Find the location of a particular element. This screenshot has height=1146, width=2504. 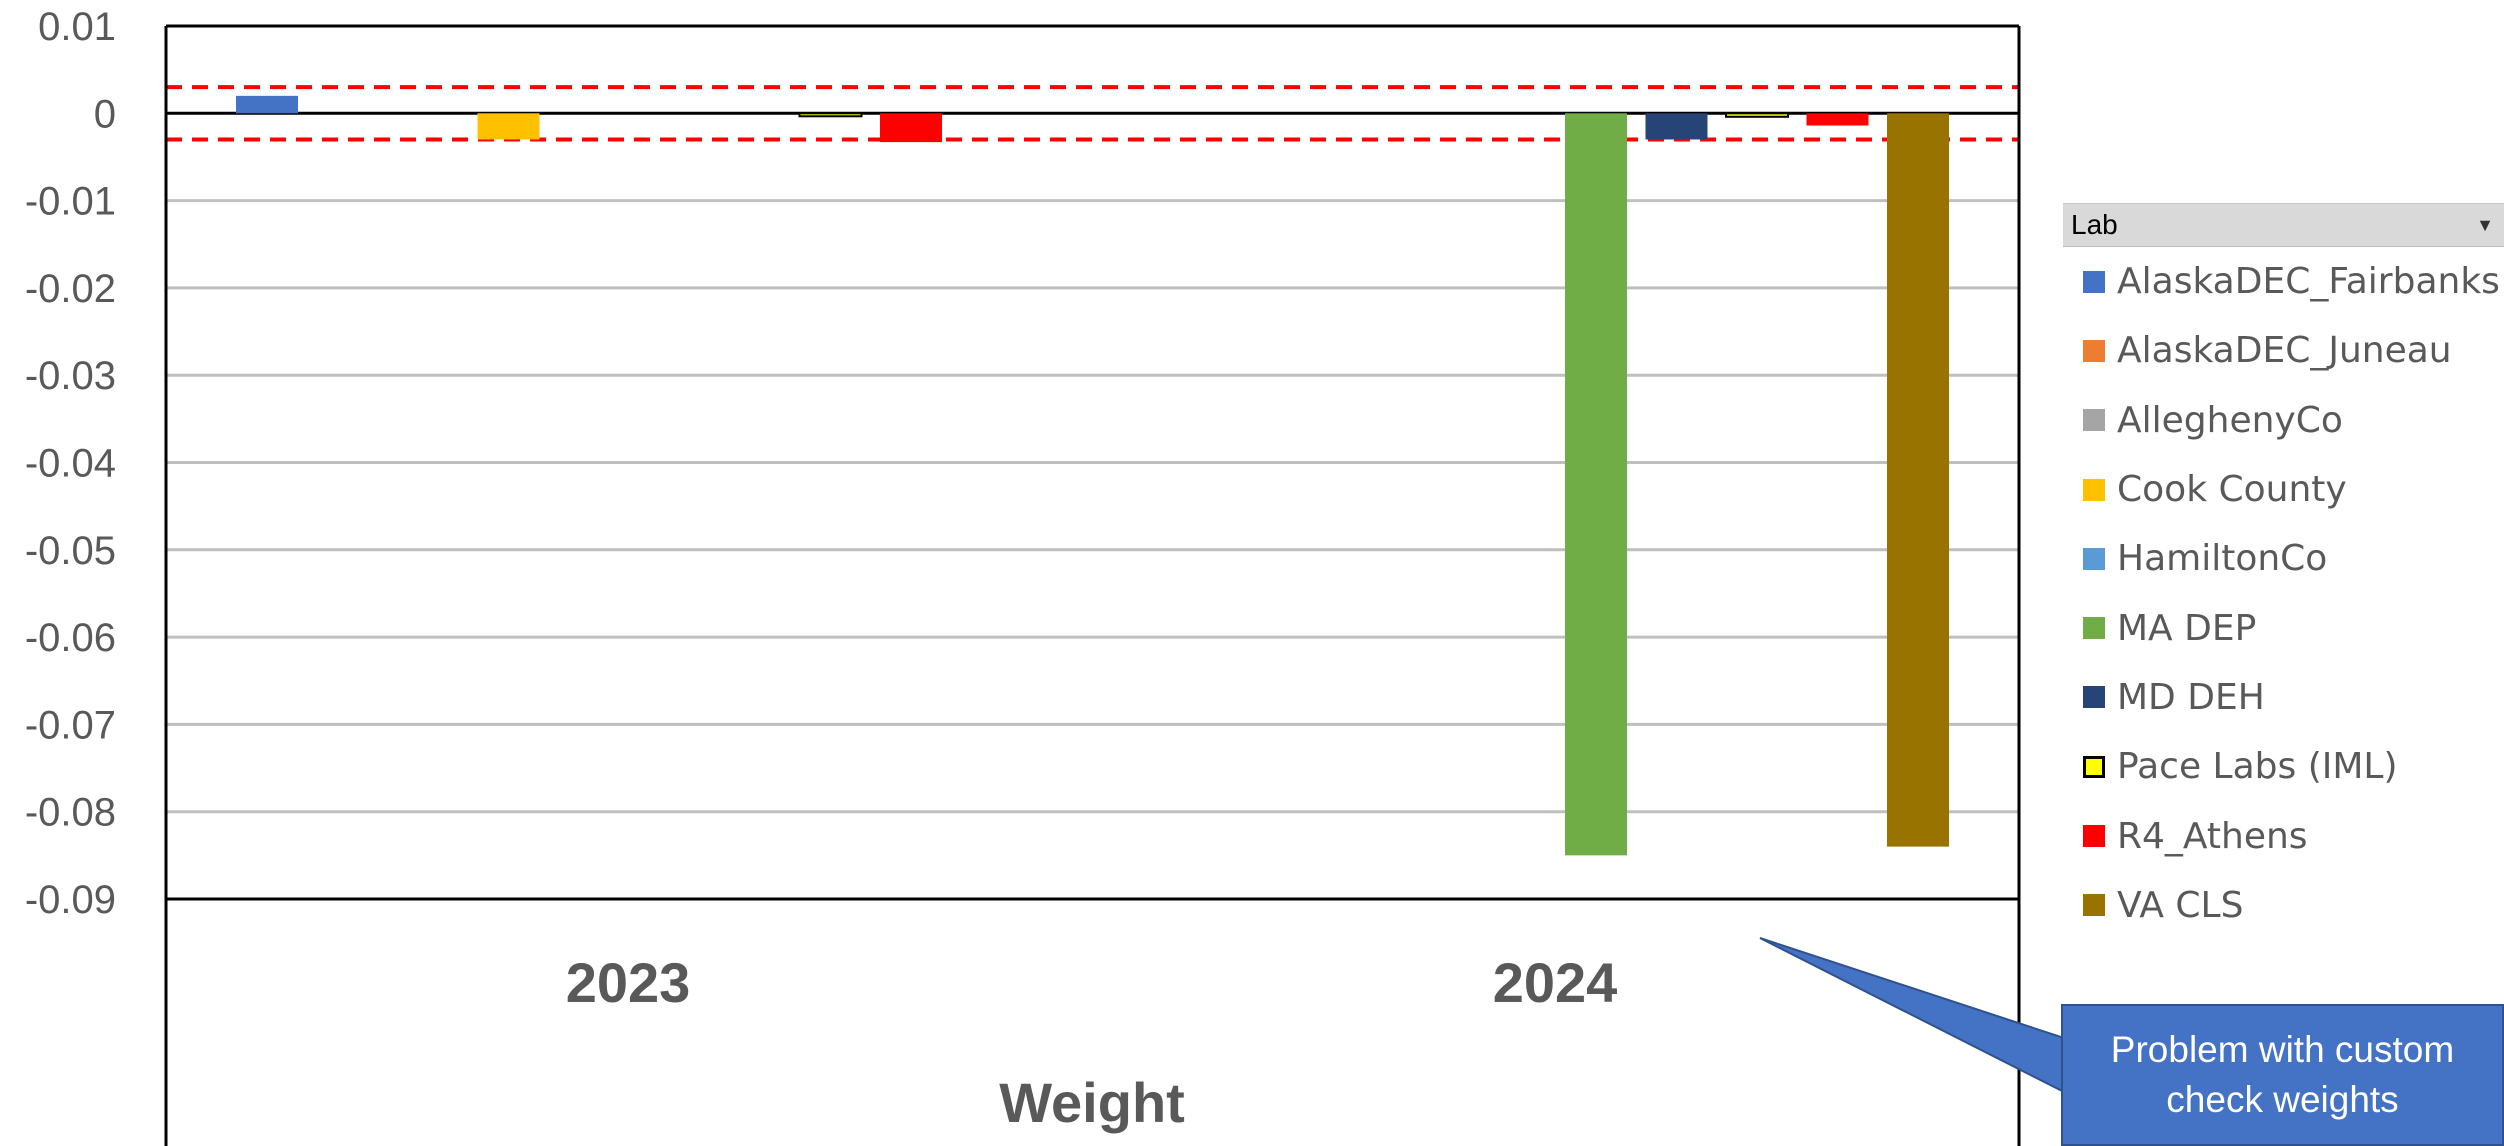

legend-item: AlleghenyCo is located at coordinates (2283, 420).